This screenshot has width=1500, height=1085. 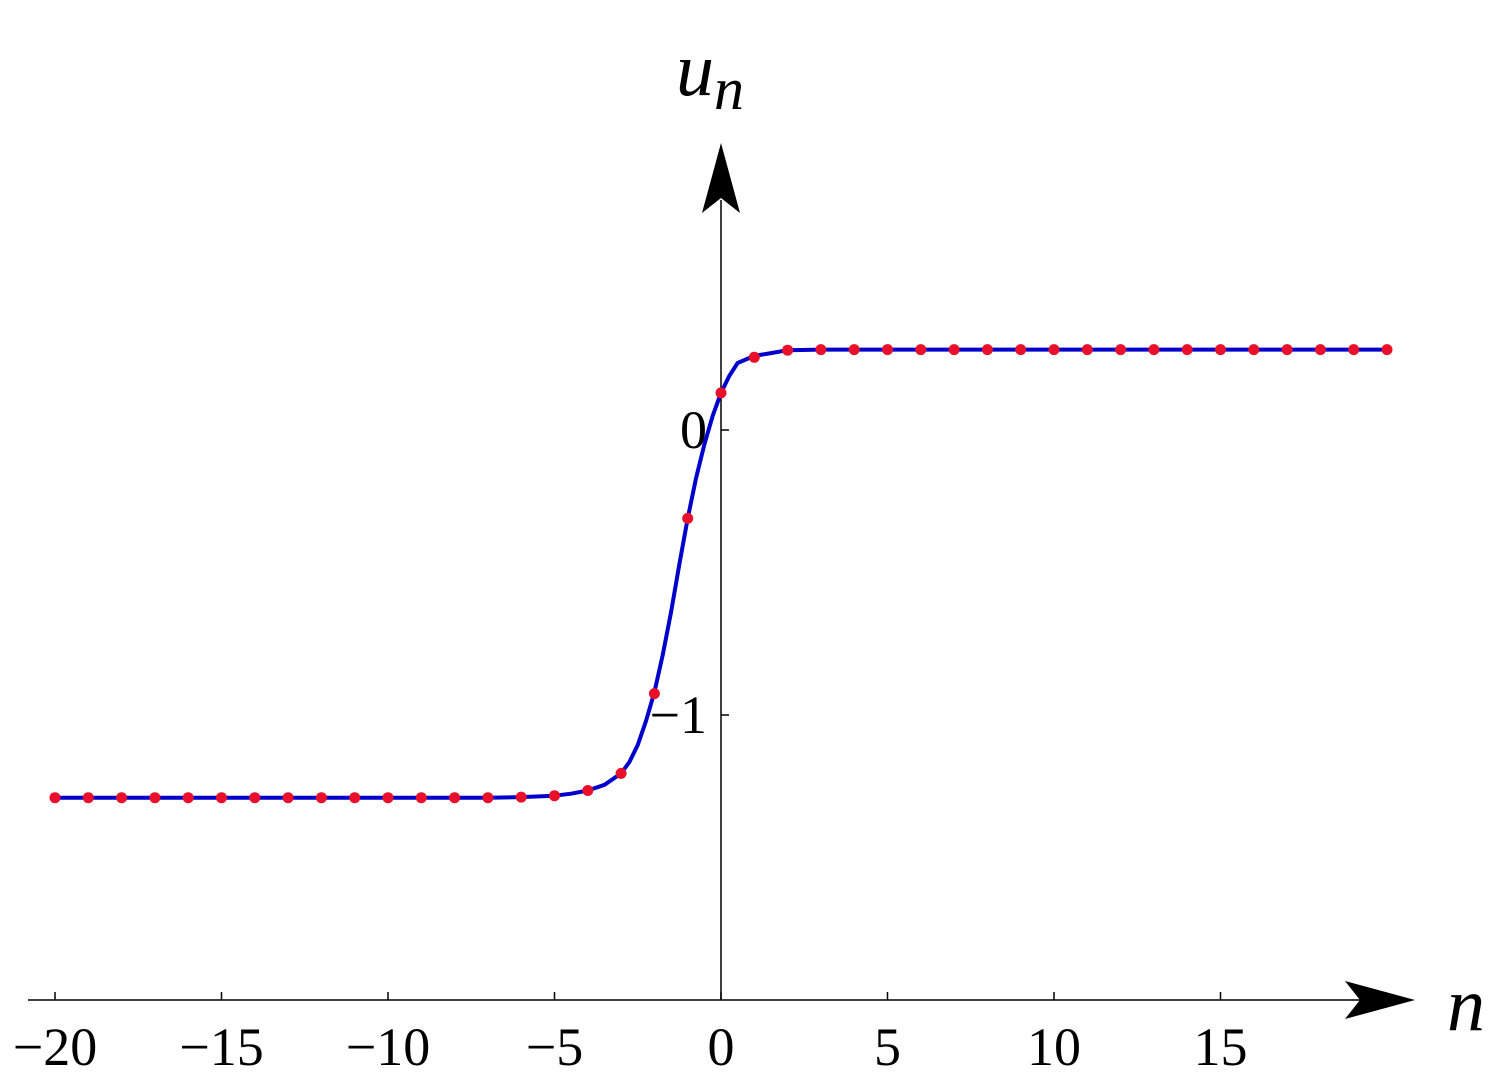 What do you see at coordinates (630, 1034) in the screenshot?
I see `x-axis-ticks: −20 −15 −10 −5 0 5 10 15` at bounding box center [630, 1034].